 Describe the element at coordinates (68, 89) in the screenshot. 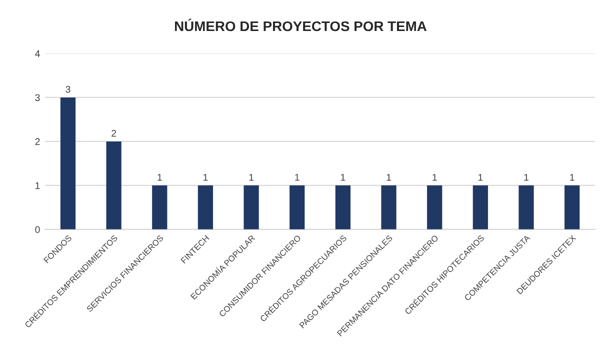

I see `data-label: 3` at that location.